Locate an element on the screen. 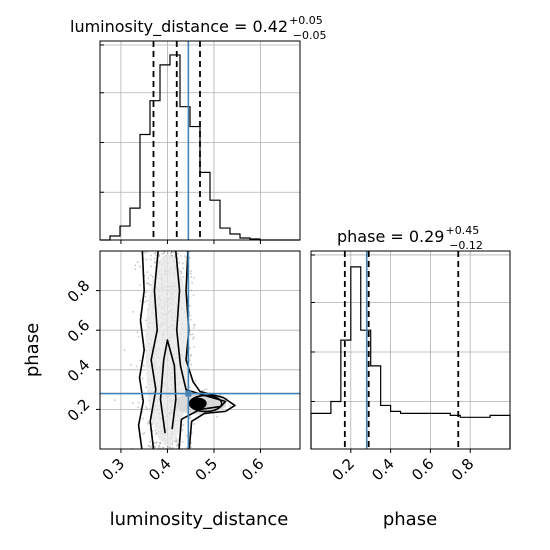  scatter-xtick-label-2: 0.5 is located at coordinates (207, 470).